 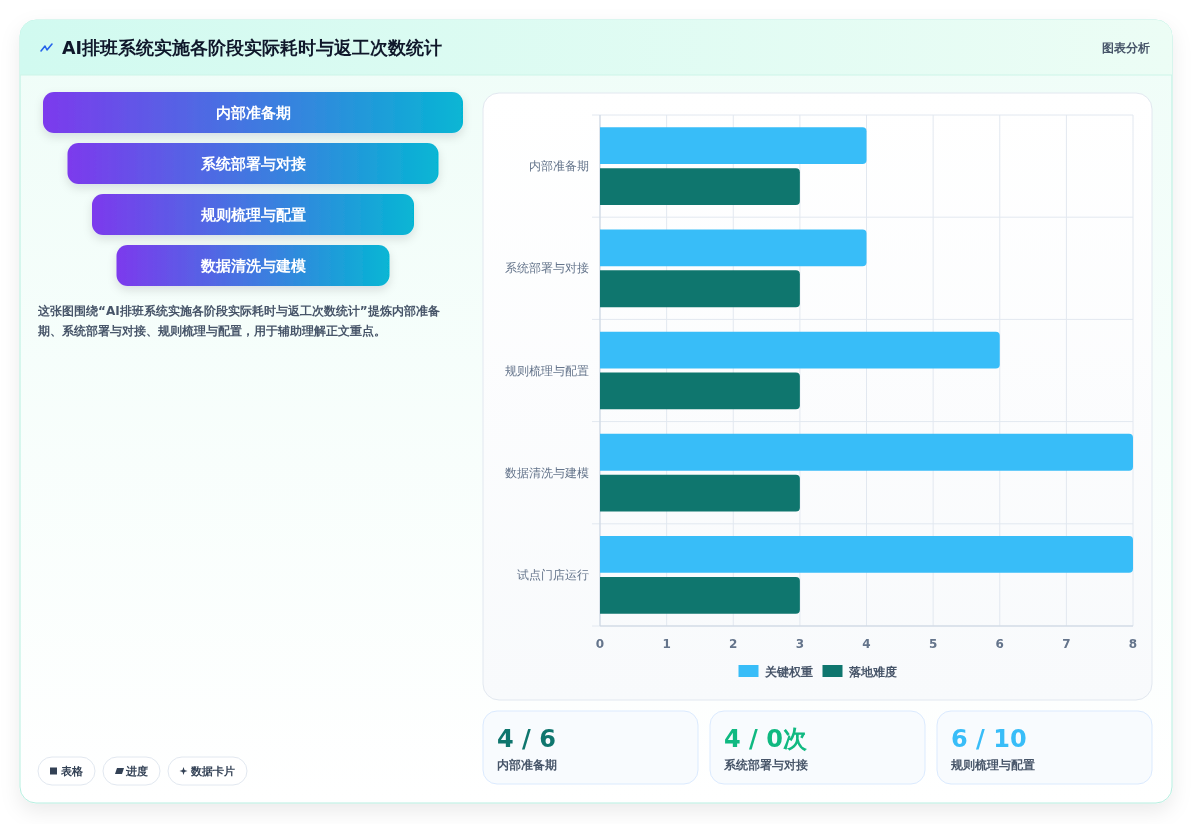 What do you see at coordinates (547, 472) in the screenshot?
I see `y-tick-label: 数据清洗与建模` at bounding box center [547, 472].